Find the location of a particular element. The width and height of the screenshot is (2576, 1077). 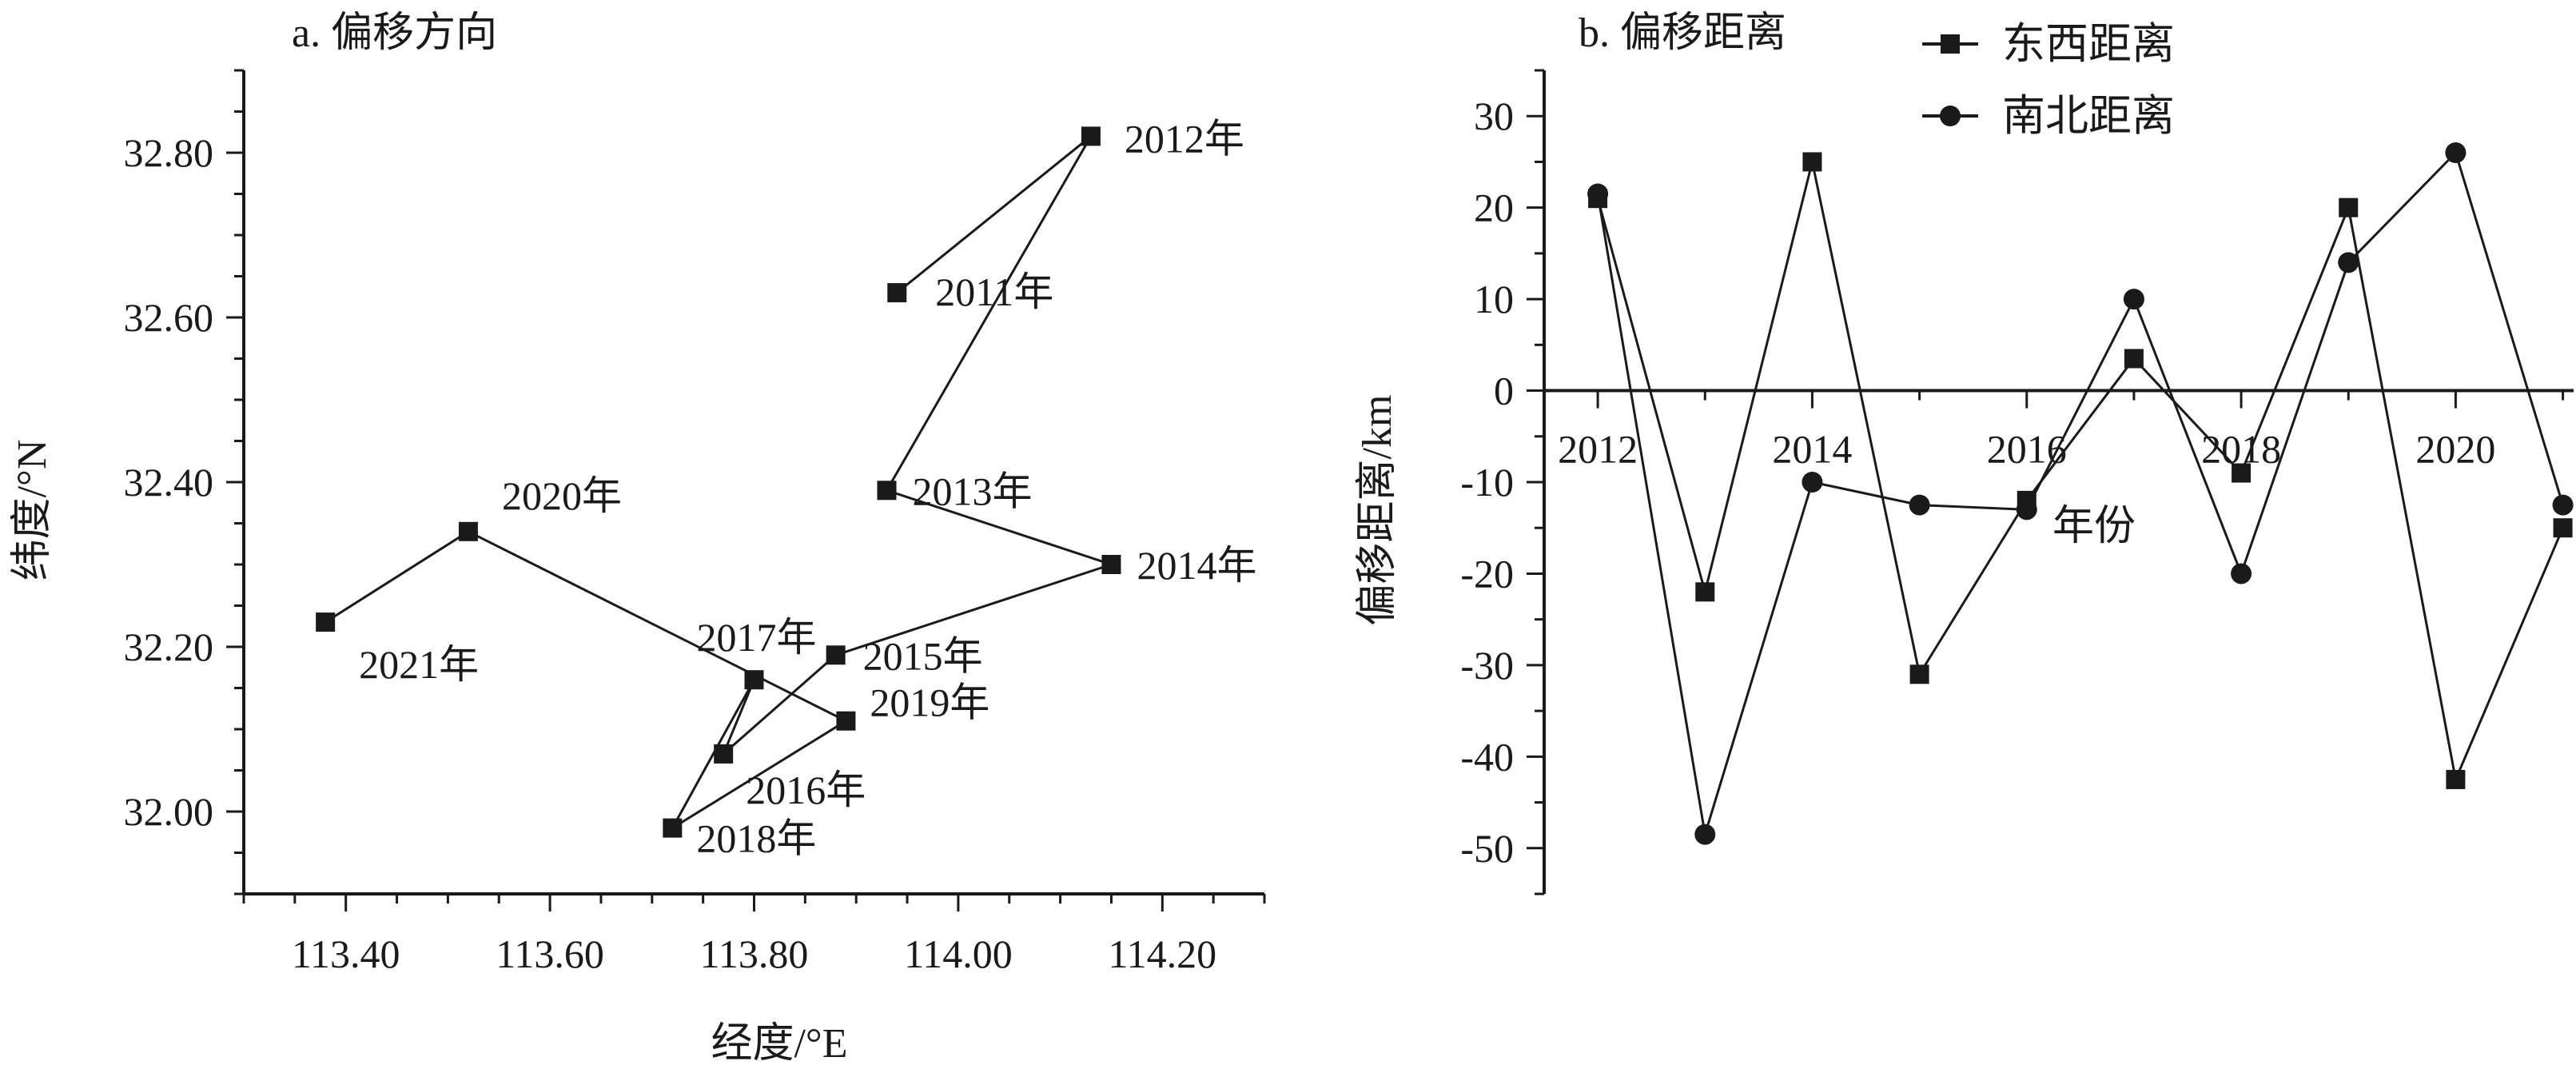

panel-a-point-label: 2012年 is located at coordinates (1184, 138).